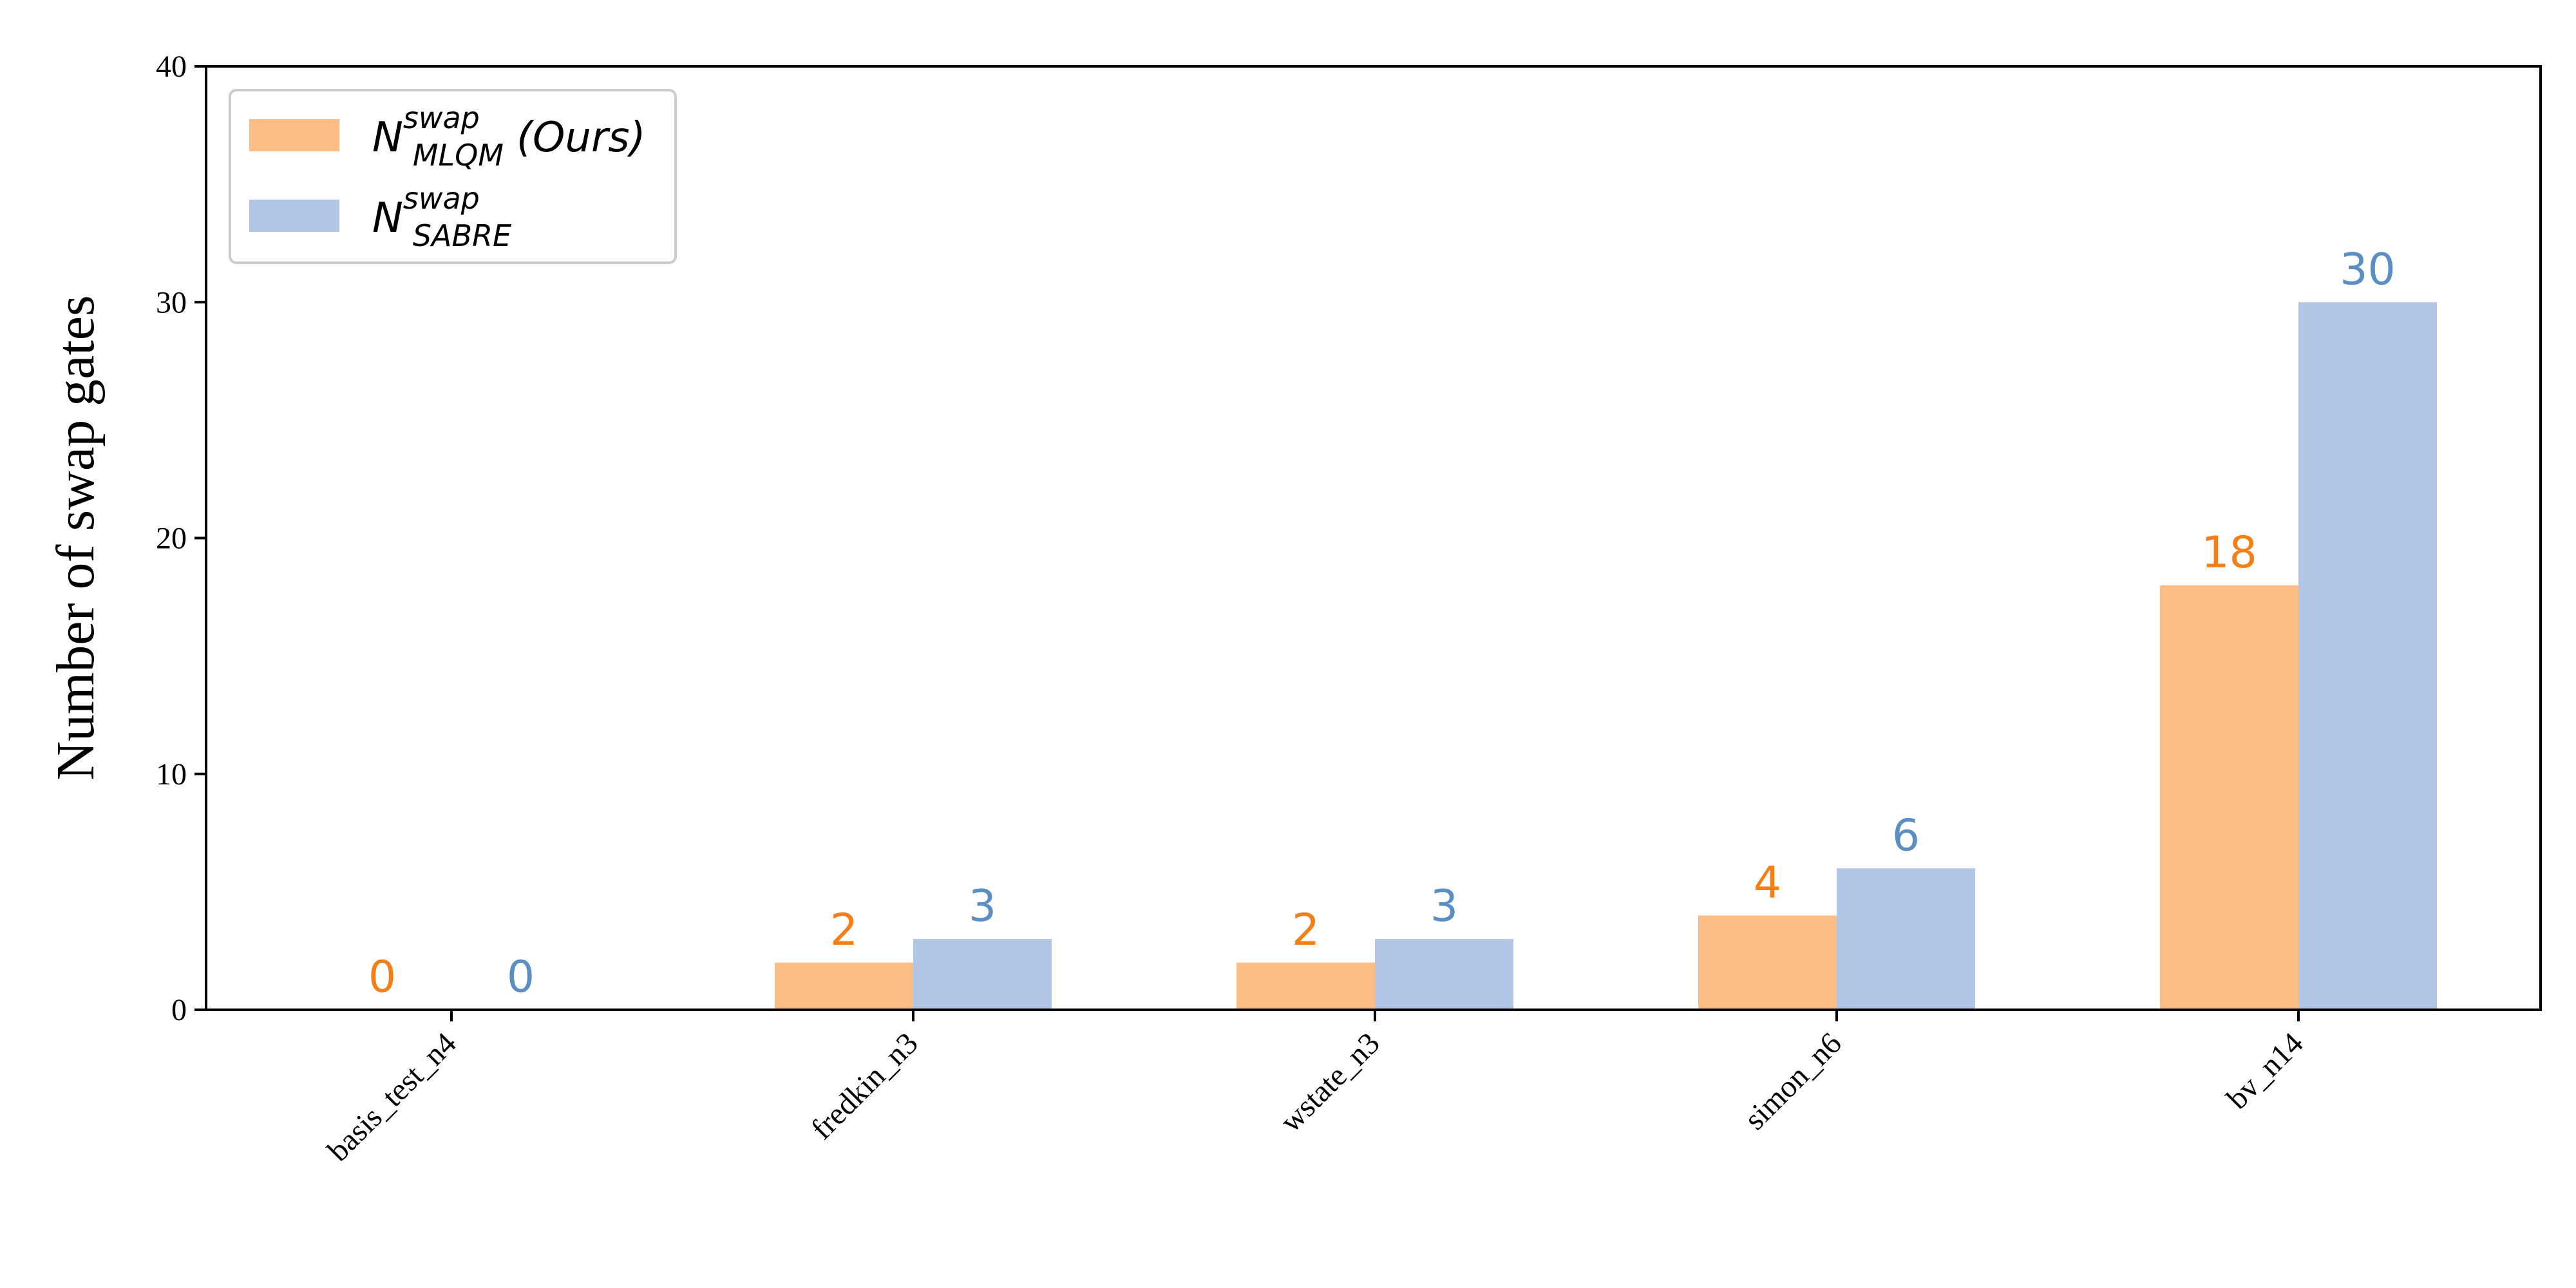 This screenshot has height=1288, width=2576. What do you see at coordinates (382, 977) in the screenshot?
I see `data-label-mlqm: 0` at bounding box center [382, 977].